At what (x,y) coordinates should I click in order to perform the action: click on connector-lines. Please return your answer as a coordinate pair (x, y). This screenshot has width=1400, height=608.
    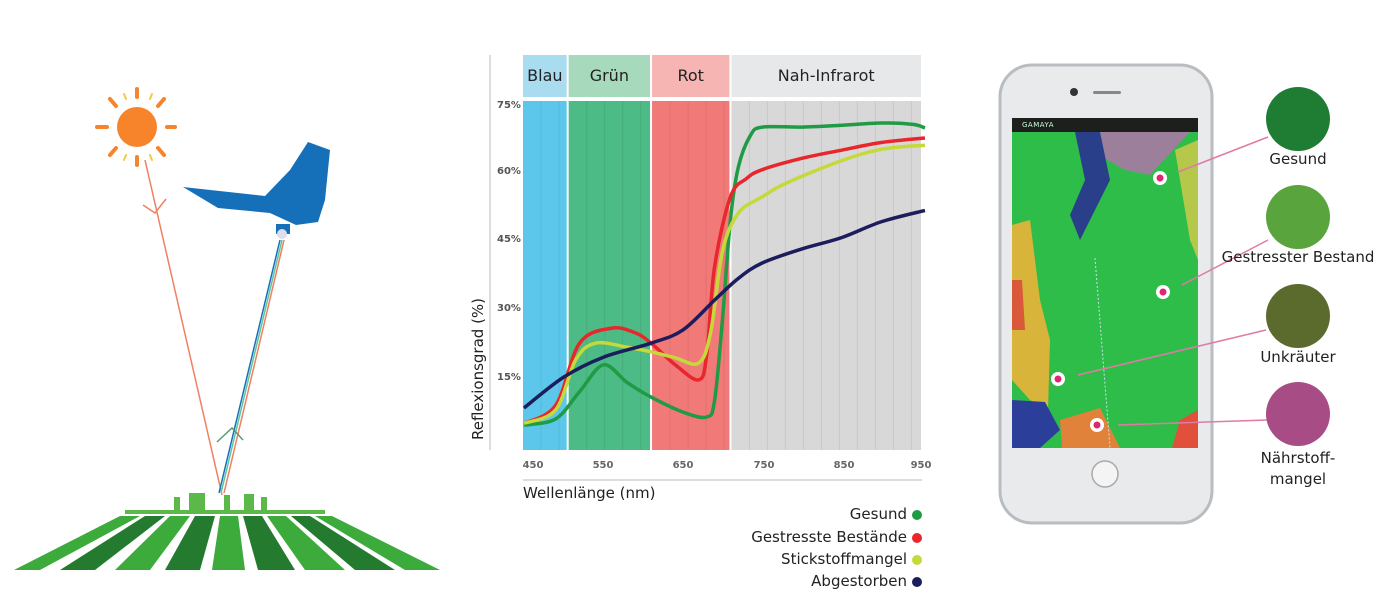
    Looking at the image, I should click on (1173, 281).